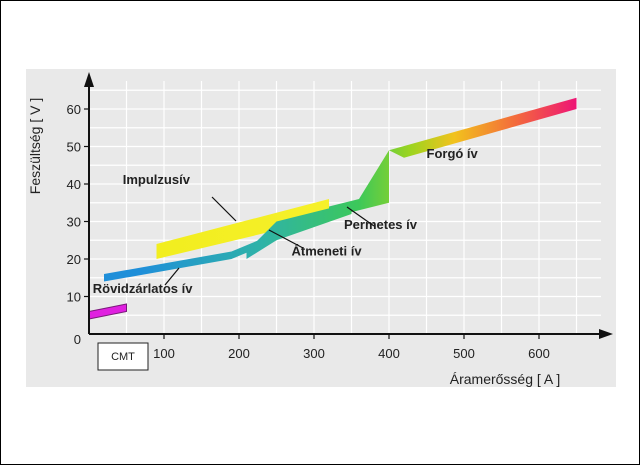 Image resolution: width=640 pixels, height=466 pixels. Describe the element at coordinates (74, 184) in the screenshot. I see `y-tick-label: 40` at that location.